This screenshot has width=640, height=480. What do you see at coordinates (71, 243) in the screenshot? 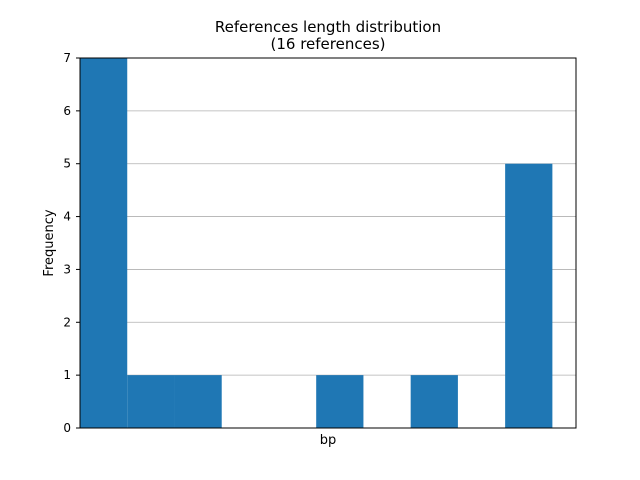
I see `y-axis-ticks: 0 1 2 3 4 5 6 7` at bounding box center [71, 243].